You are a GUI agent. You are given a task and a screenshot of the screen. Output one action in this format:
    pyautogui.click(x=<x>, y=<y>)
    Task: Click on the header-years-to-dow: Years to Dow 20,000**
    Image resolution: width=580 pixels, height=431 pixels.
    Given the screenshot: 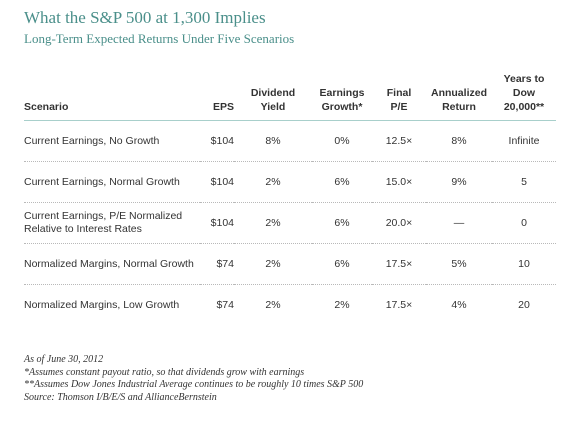 What is the action you would take?
    pyautogui.click(x=524, y=96)
    